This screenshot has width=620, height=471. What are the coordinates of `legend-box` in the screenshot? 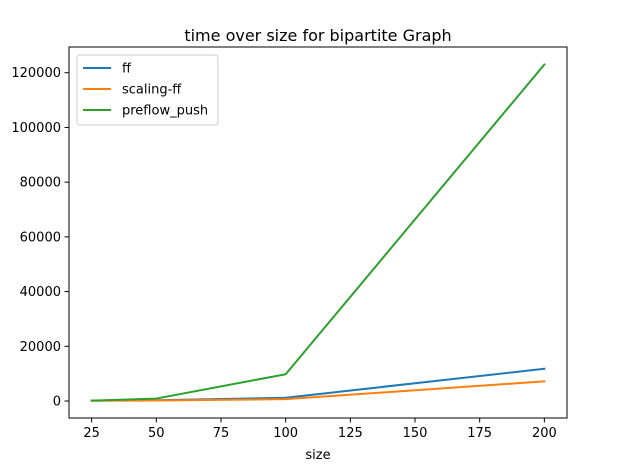 It's located at (147, 90).